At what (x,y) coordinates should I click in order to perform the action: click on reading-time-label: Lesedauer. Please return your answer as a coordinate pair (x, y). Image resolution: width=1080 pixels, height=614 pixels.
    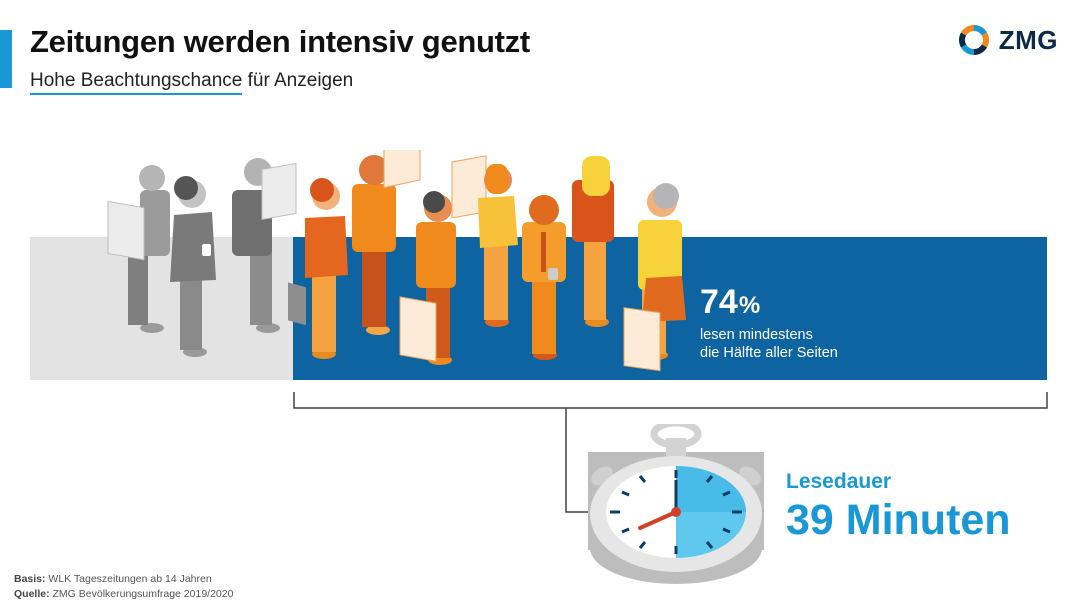
    Looking at the image, I should click on (839, 481).